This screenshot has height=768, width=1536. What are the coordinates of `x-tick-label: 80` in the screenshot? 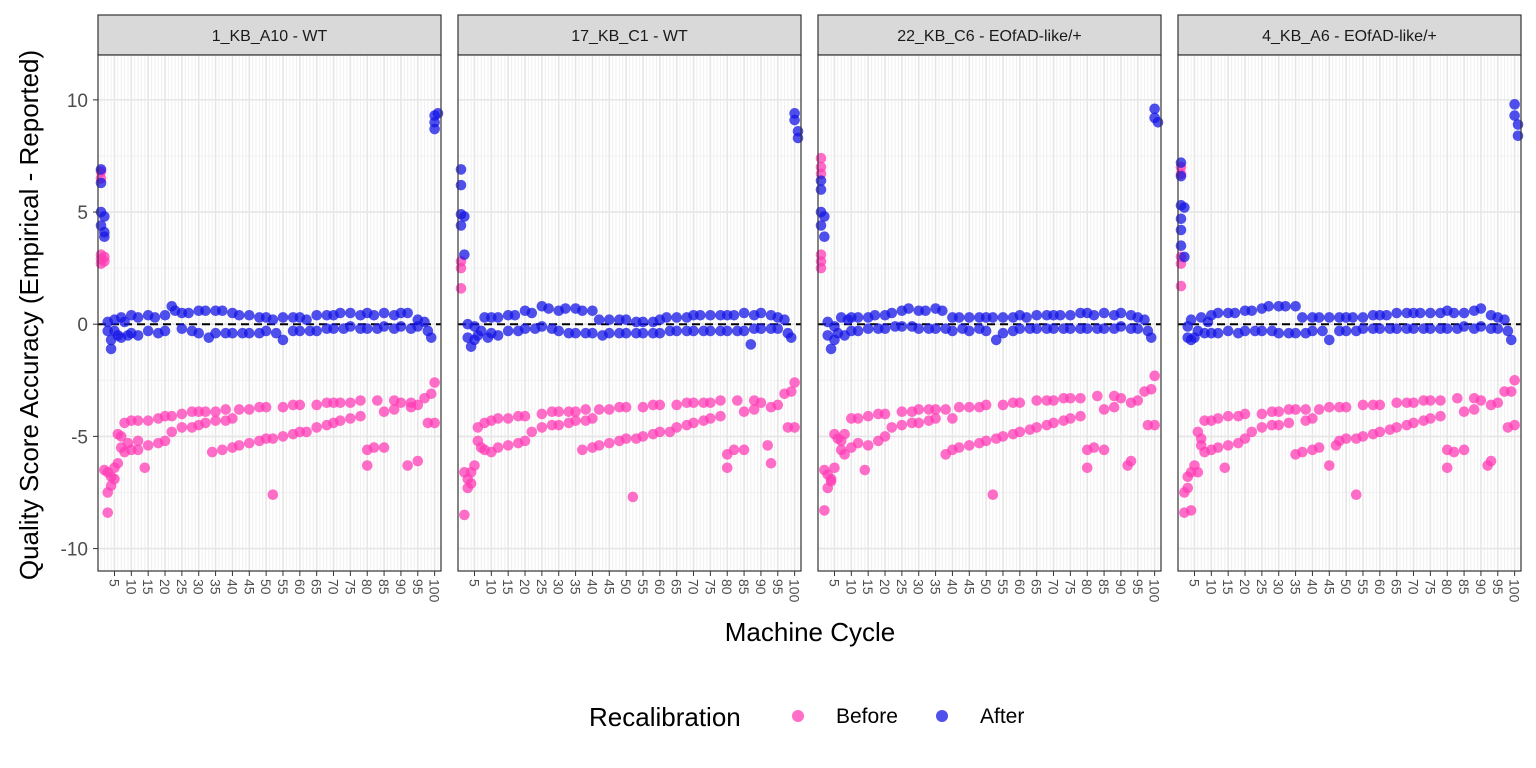 It's located at (727, 587).